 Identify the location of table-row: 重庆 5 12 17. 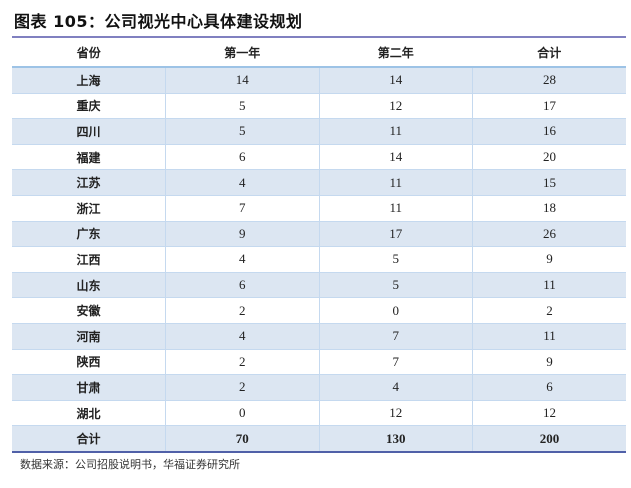
(319, 105).